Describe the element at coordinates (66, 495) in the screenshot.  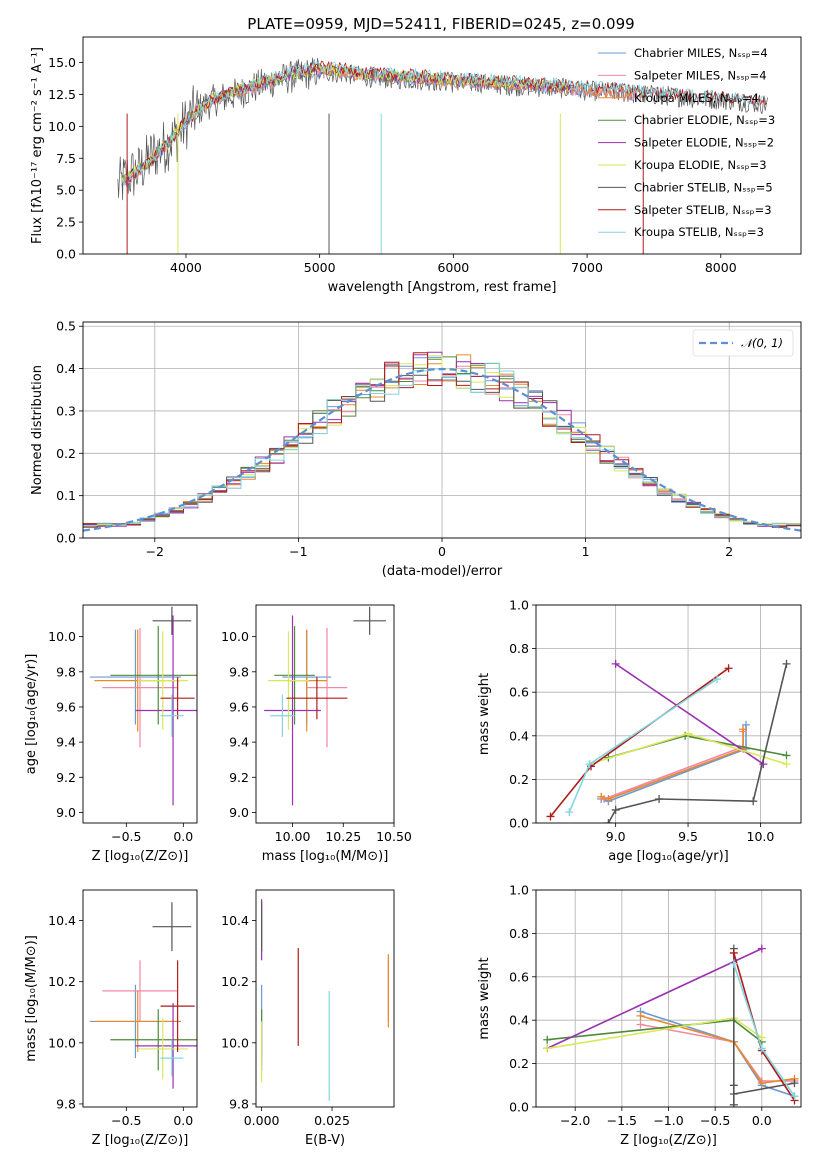
I see `y-tick-label: 0.1` at that location.